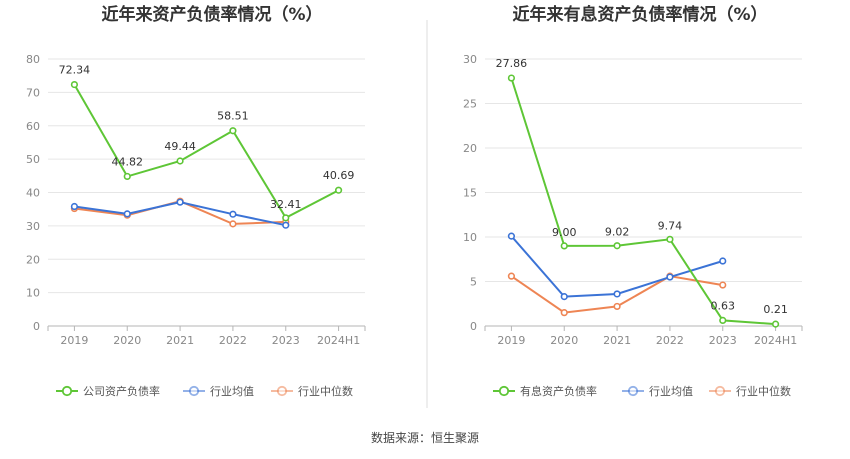 The width and height of the screenshot is (850, 459). I want to click on data-label: 72.34, so click(75, 70).